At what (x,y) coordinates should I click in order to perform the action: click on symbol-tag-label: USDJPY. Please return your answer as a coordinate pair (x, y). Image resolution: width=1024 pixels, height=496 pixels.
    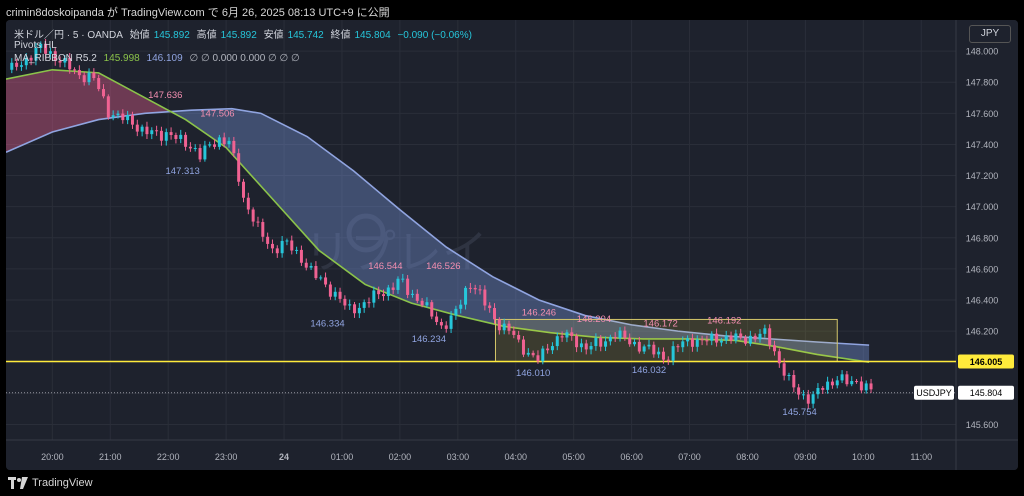
    Looking at the image, I should click on (934, 393).